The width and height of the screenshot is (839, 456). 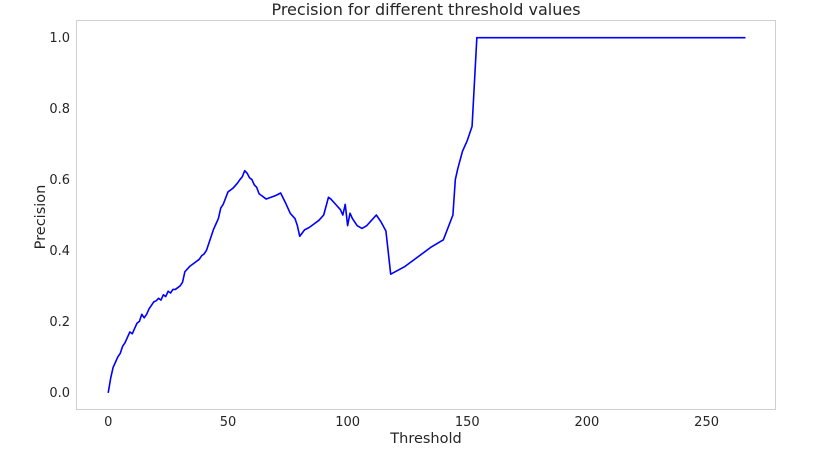 What do you see at coordinates (108, 422) in the screenshot?
I see `x-tick-label: 0` at bounding box center [108, 422].